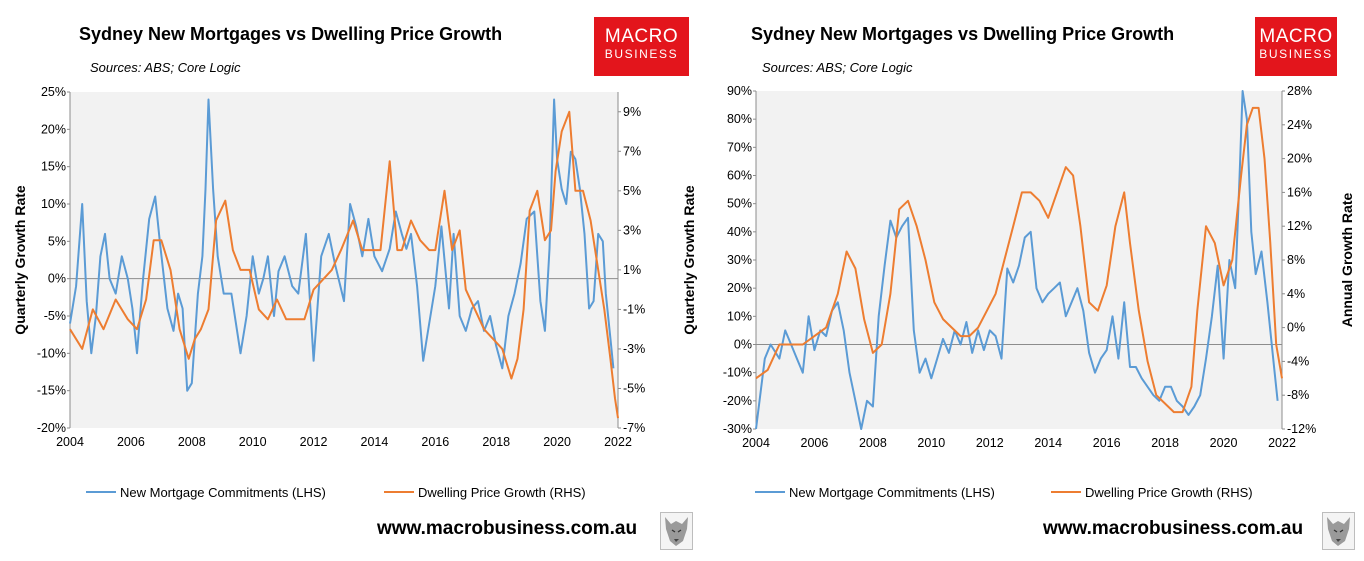 This screenshot has width=1364, height=561. Describe the element at coordinates (632, 270) in the screenshot. I see `y2-tick-label: 1%` at that location.